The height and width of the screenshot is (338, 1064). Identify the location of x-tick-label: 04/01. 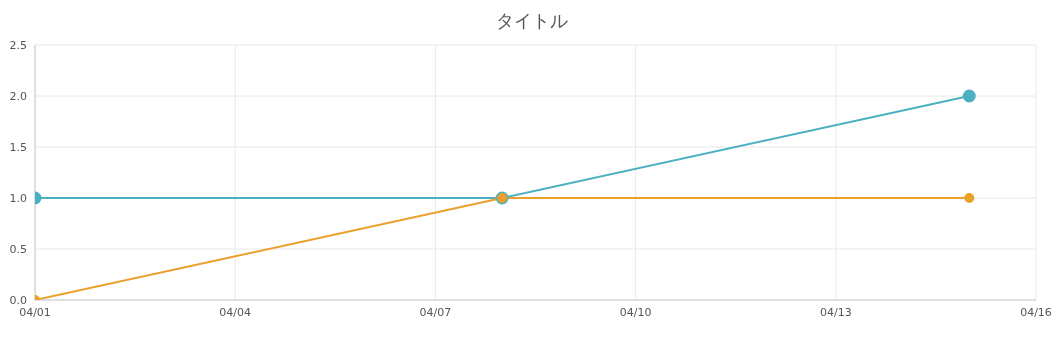
(35, 312).